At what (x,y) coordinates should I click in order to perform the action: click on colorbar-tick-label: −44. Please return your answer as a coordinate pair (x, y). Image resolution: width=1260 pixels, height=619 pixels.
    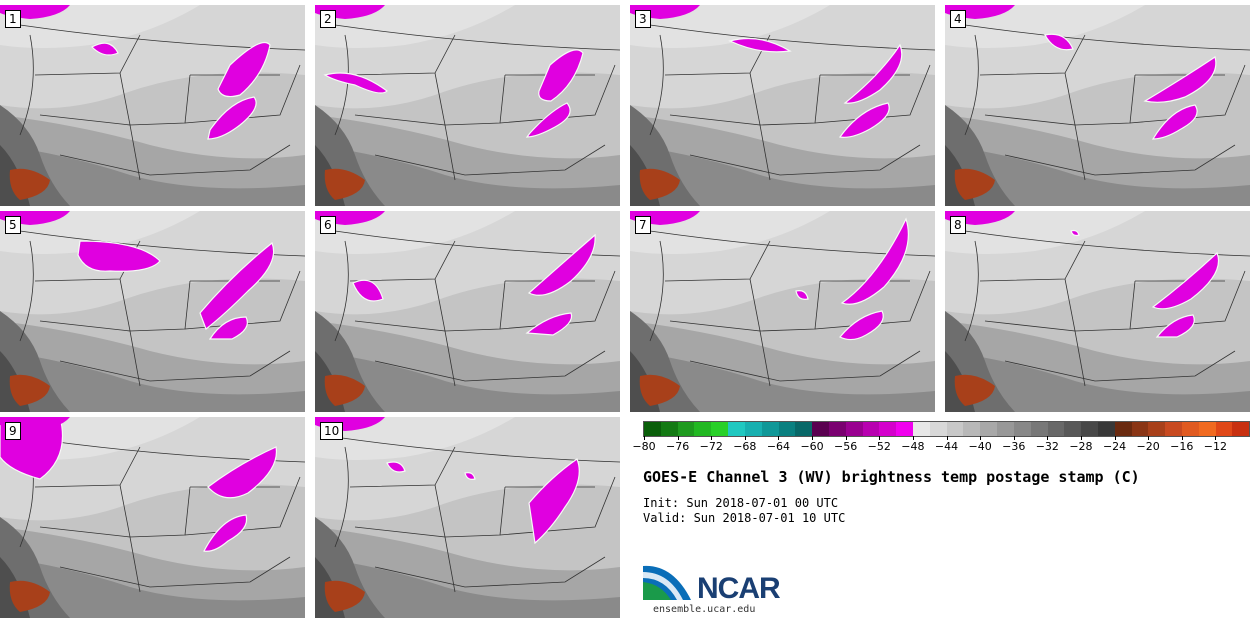
    Looking at the image, I should click on (946, 446).